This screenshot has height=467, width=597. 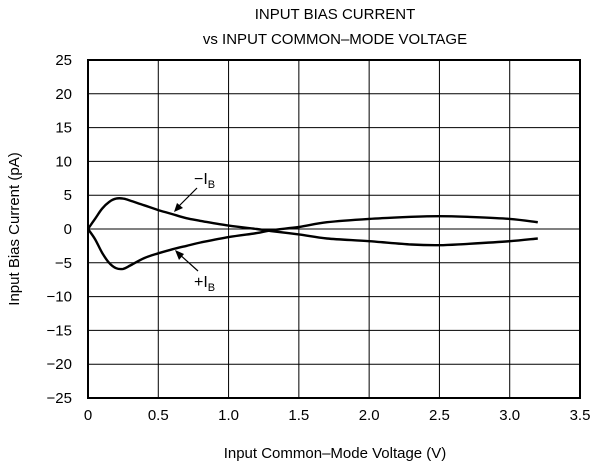 I want to click on x-tick-label: 0, so click(x=88, y=415).